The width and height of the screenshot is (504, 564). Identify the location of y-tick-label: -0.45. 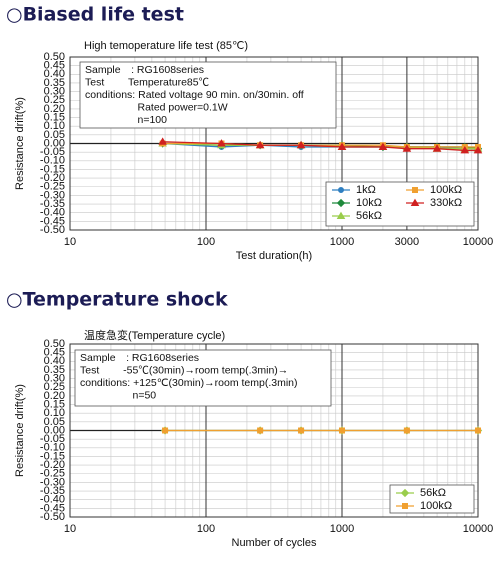
(52, 221).